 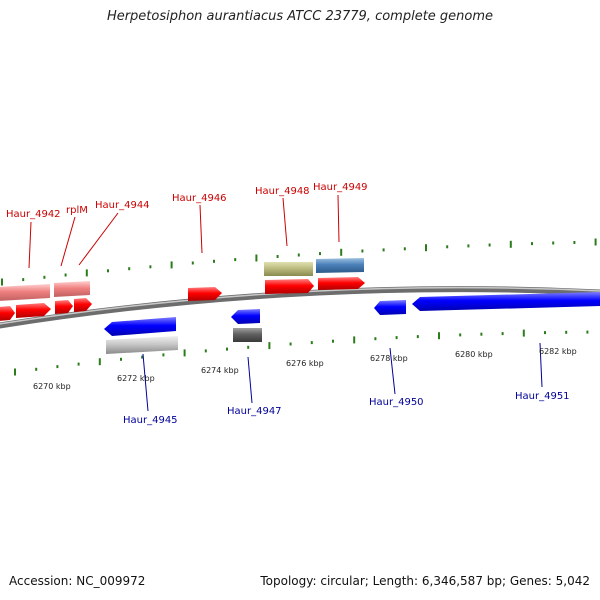 I want to click on reverse-gene-labels: Haur_4945 Haur_4947 Haur_4950 Haur_4951, so click(x=346, y=408).